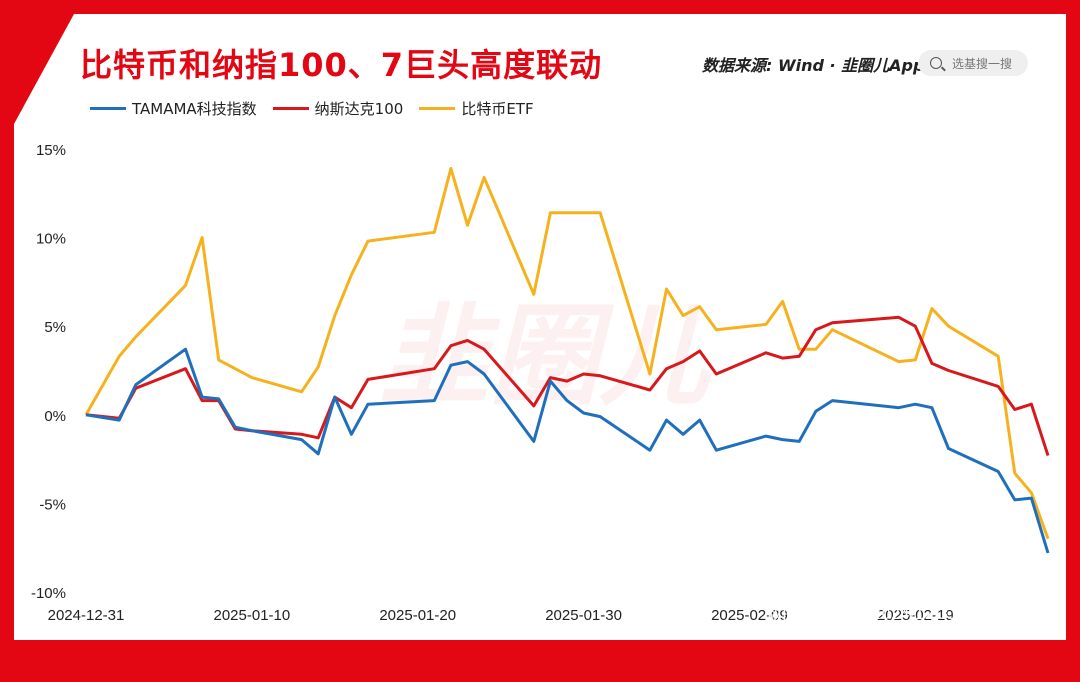  What do you see at coordinates (915, 615) in the screenshot?
I see `x-tick-label: 2025-02-19` at bounding box center [915, 615].